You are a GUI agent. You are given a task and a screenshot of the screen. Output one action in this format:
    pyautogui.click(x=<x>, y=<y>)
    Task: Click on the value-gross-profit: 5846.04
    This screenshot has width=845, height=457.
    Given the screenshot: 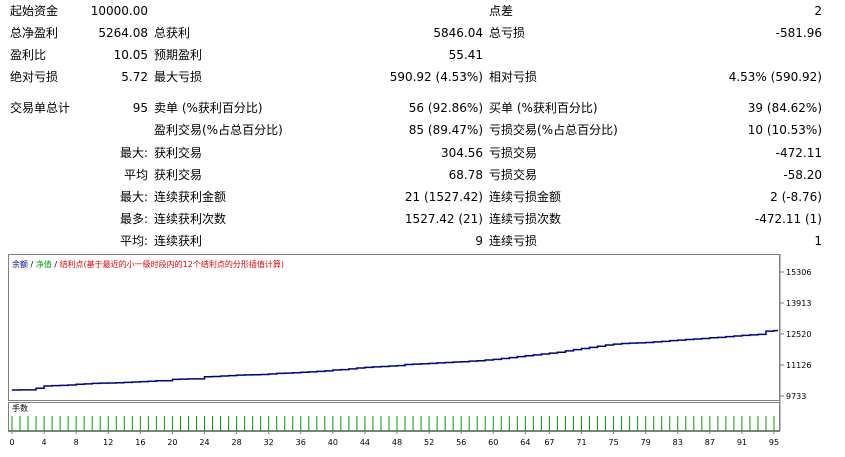 What is the action you would take?
    pyautogui.click(x=458, y=33)
    